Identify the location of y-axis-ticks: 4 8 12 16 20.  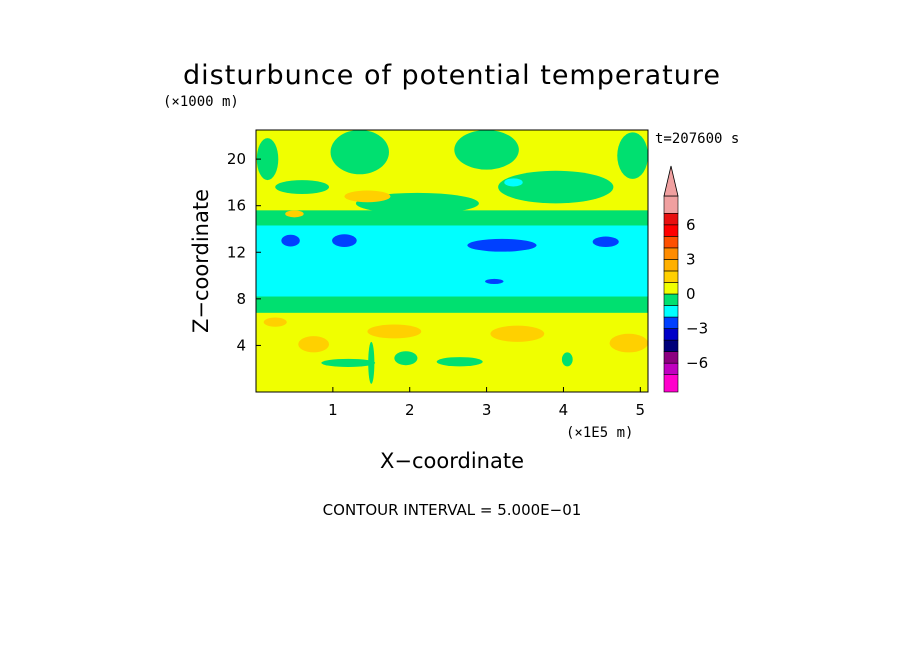
(244, 252).